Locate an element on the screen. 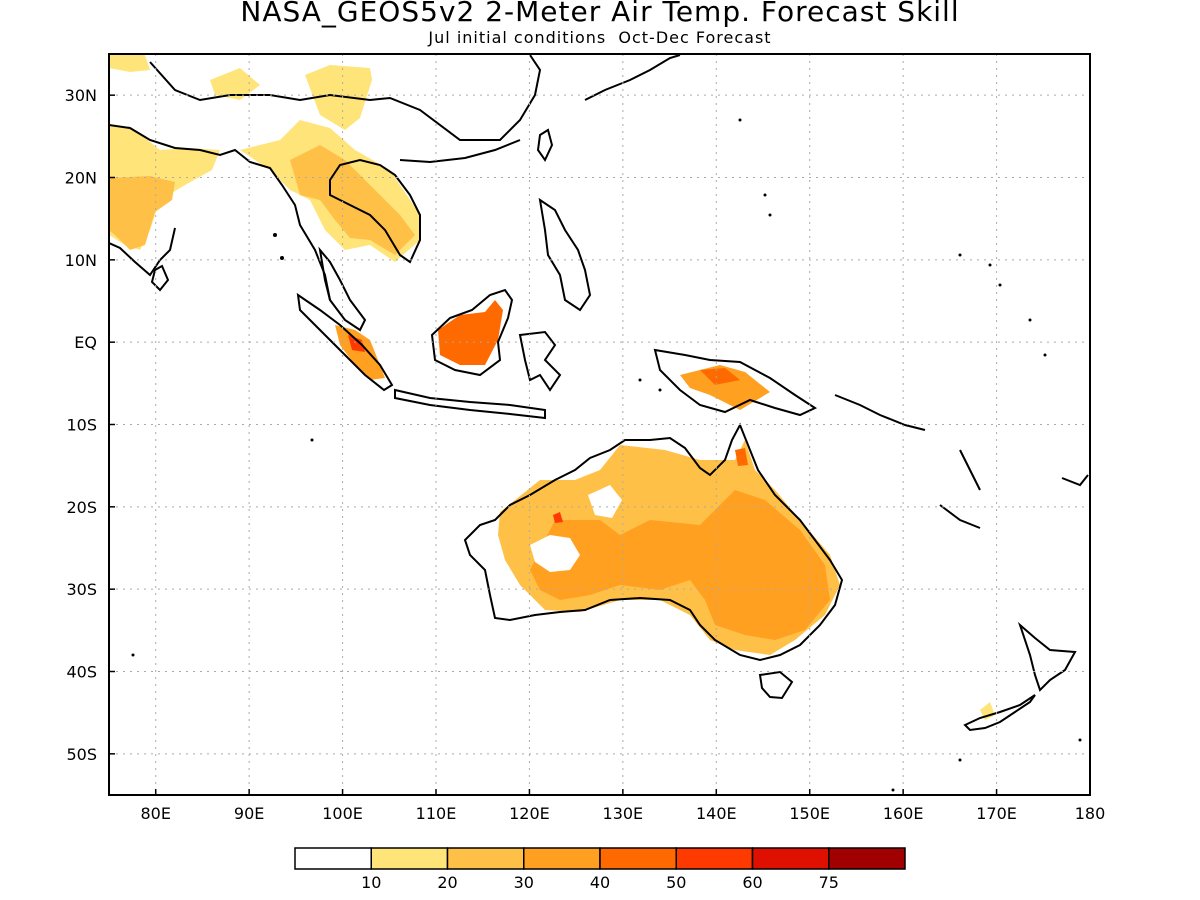 The width and height of the screenshot is (1200, 900). y-axis-labels: 30N 20N 10N EQ 10S 20S 30S 40S 50S is located at coordinates (81, 425).